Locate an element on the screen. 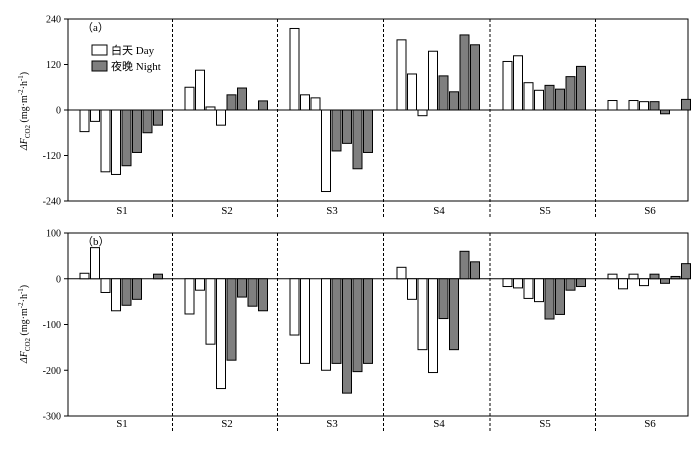 The image size is (700, 451). legend-day-label: 白天 Day is located at coordinates (133, 50).